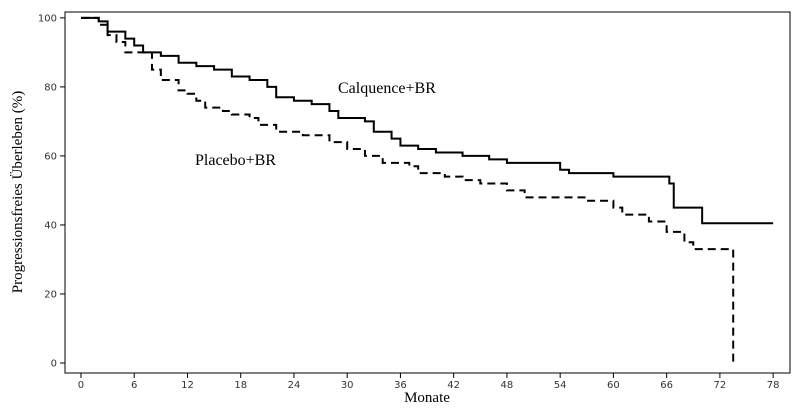 Image resolution: width=796 pixels, height=410 pixels. I want to click on x-tick-label: 54, so click(560, 385).